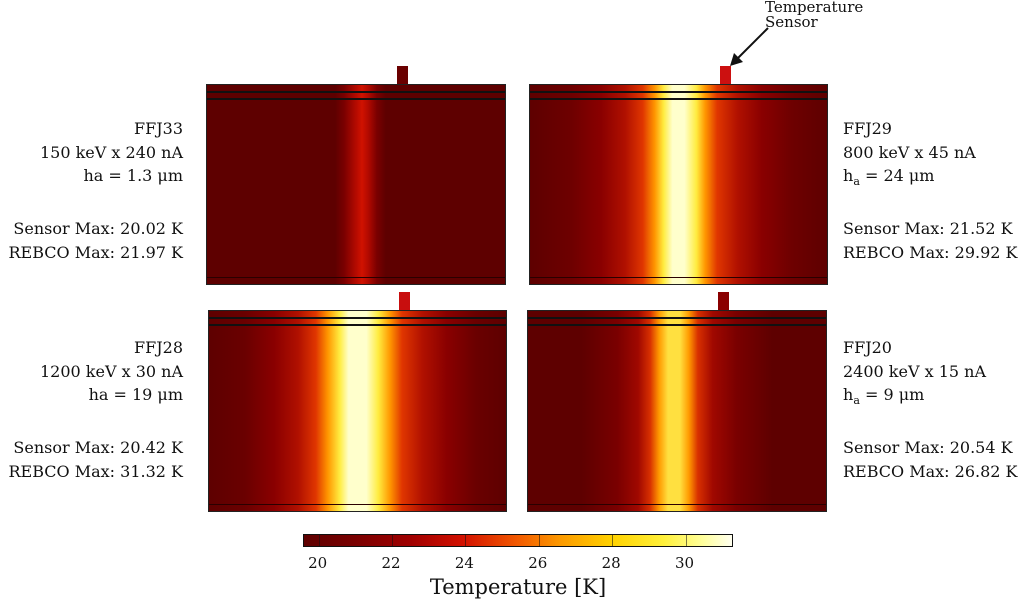  I want to click on temperature-sensor-annotation: Temperature Sensor, so click(814, 15).